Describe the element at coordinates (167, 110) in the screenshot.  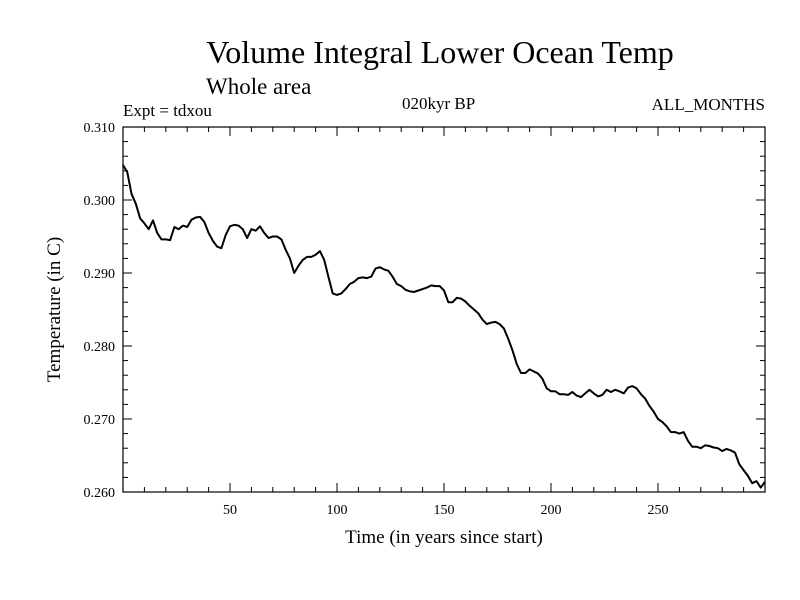
I see `experiment-label: Expt = tdxou` at that location.